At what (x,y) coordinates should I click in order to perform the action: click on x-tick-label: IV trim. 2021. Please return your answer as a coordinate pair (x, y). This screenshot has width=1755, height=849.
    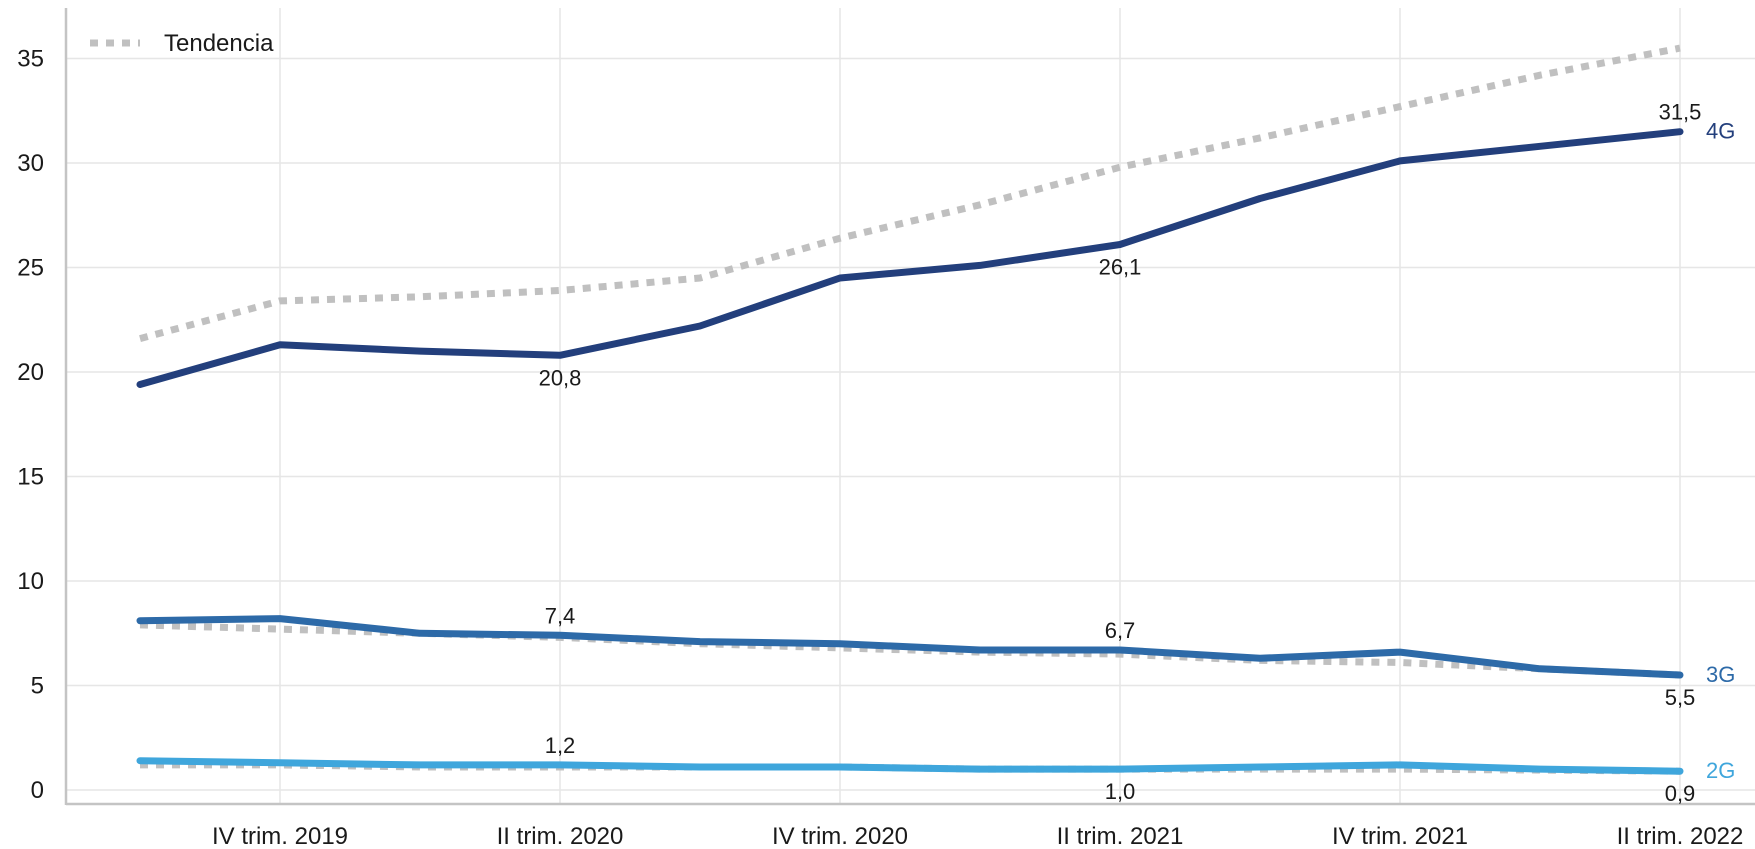
    Looking at the image, I should click on (1400, 836).